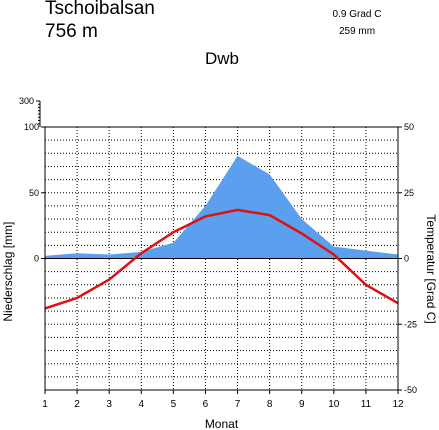 This screenshot has width=439, height=430. I want to click on x-tick-label: 4, so click(141, 404).